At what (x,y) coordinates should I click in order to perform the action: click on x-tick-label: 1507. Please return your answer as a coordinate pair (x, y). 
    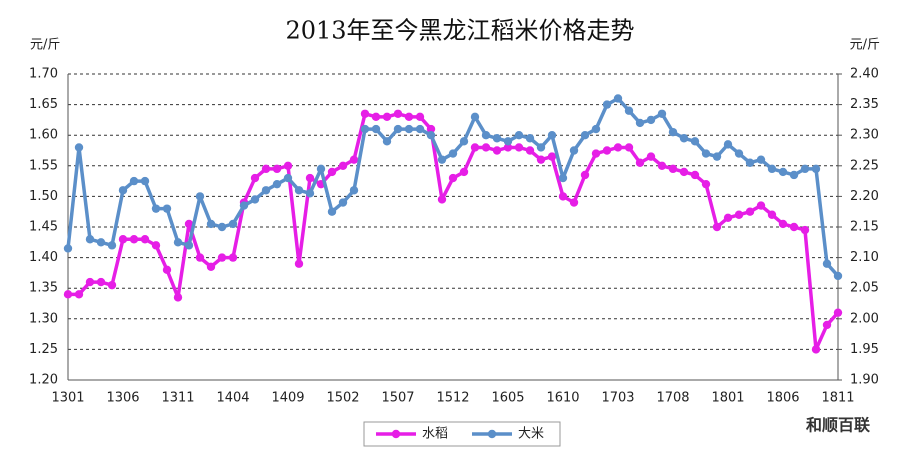
    Looking at the image, I should click on (397, 398).